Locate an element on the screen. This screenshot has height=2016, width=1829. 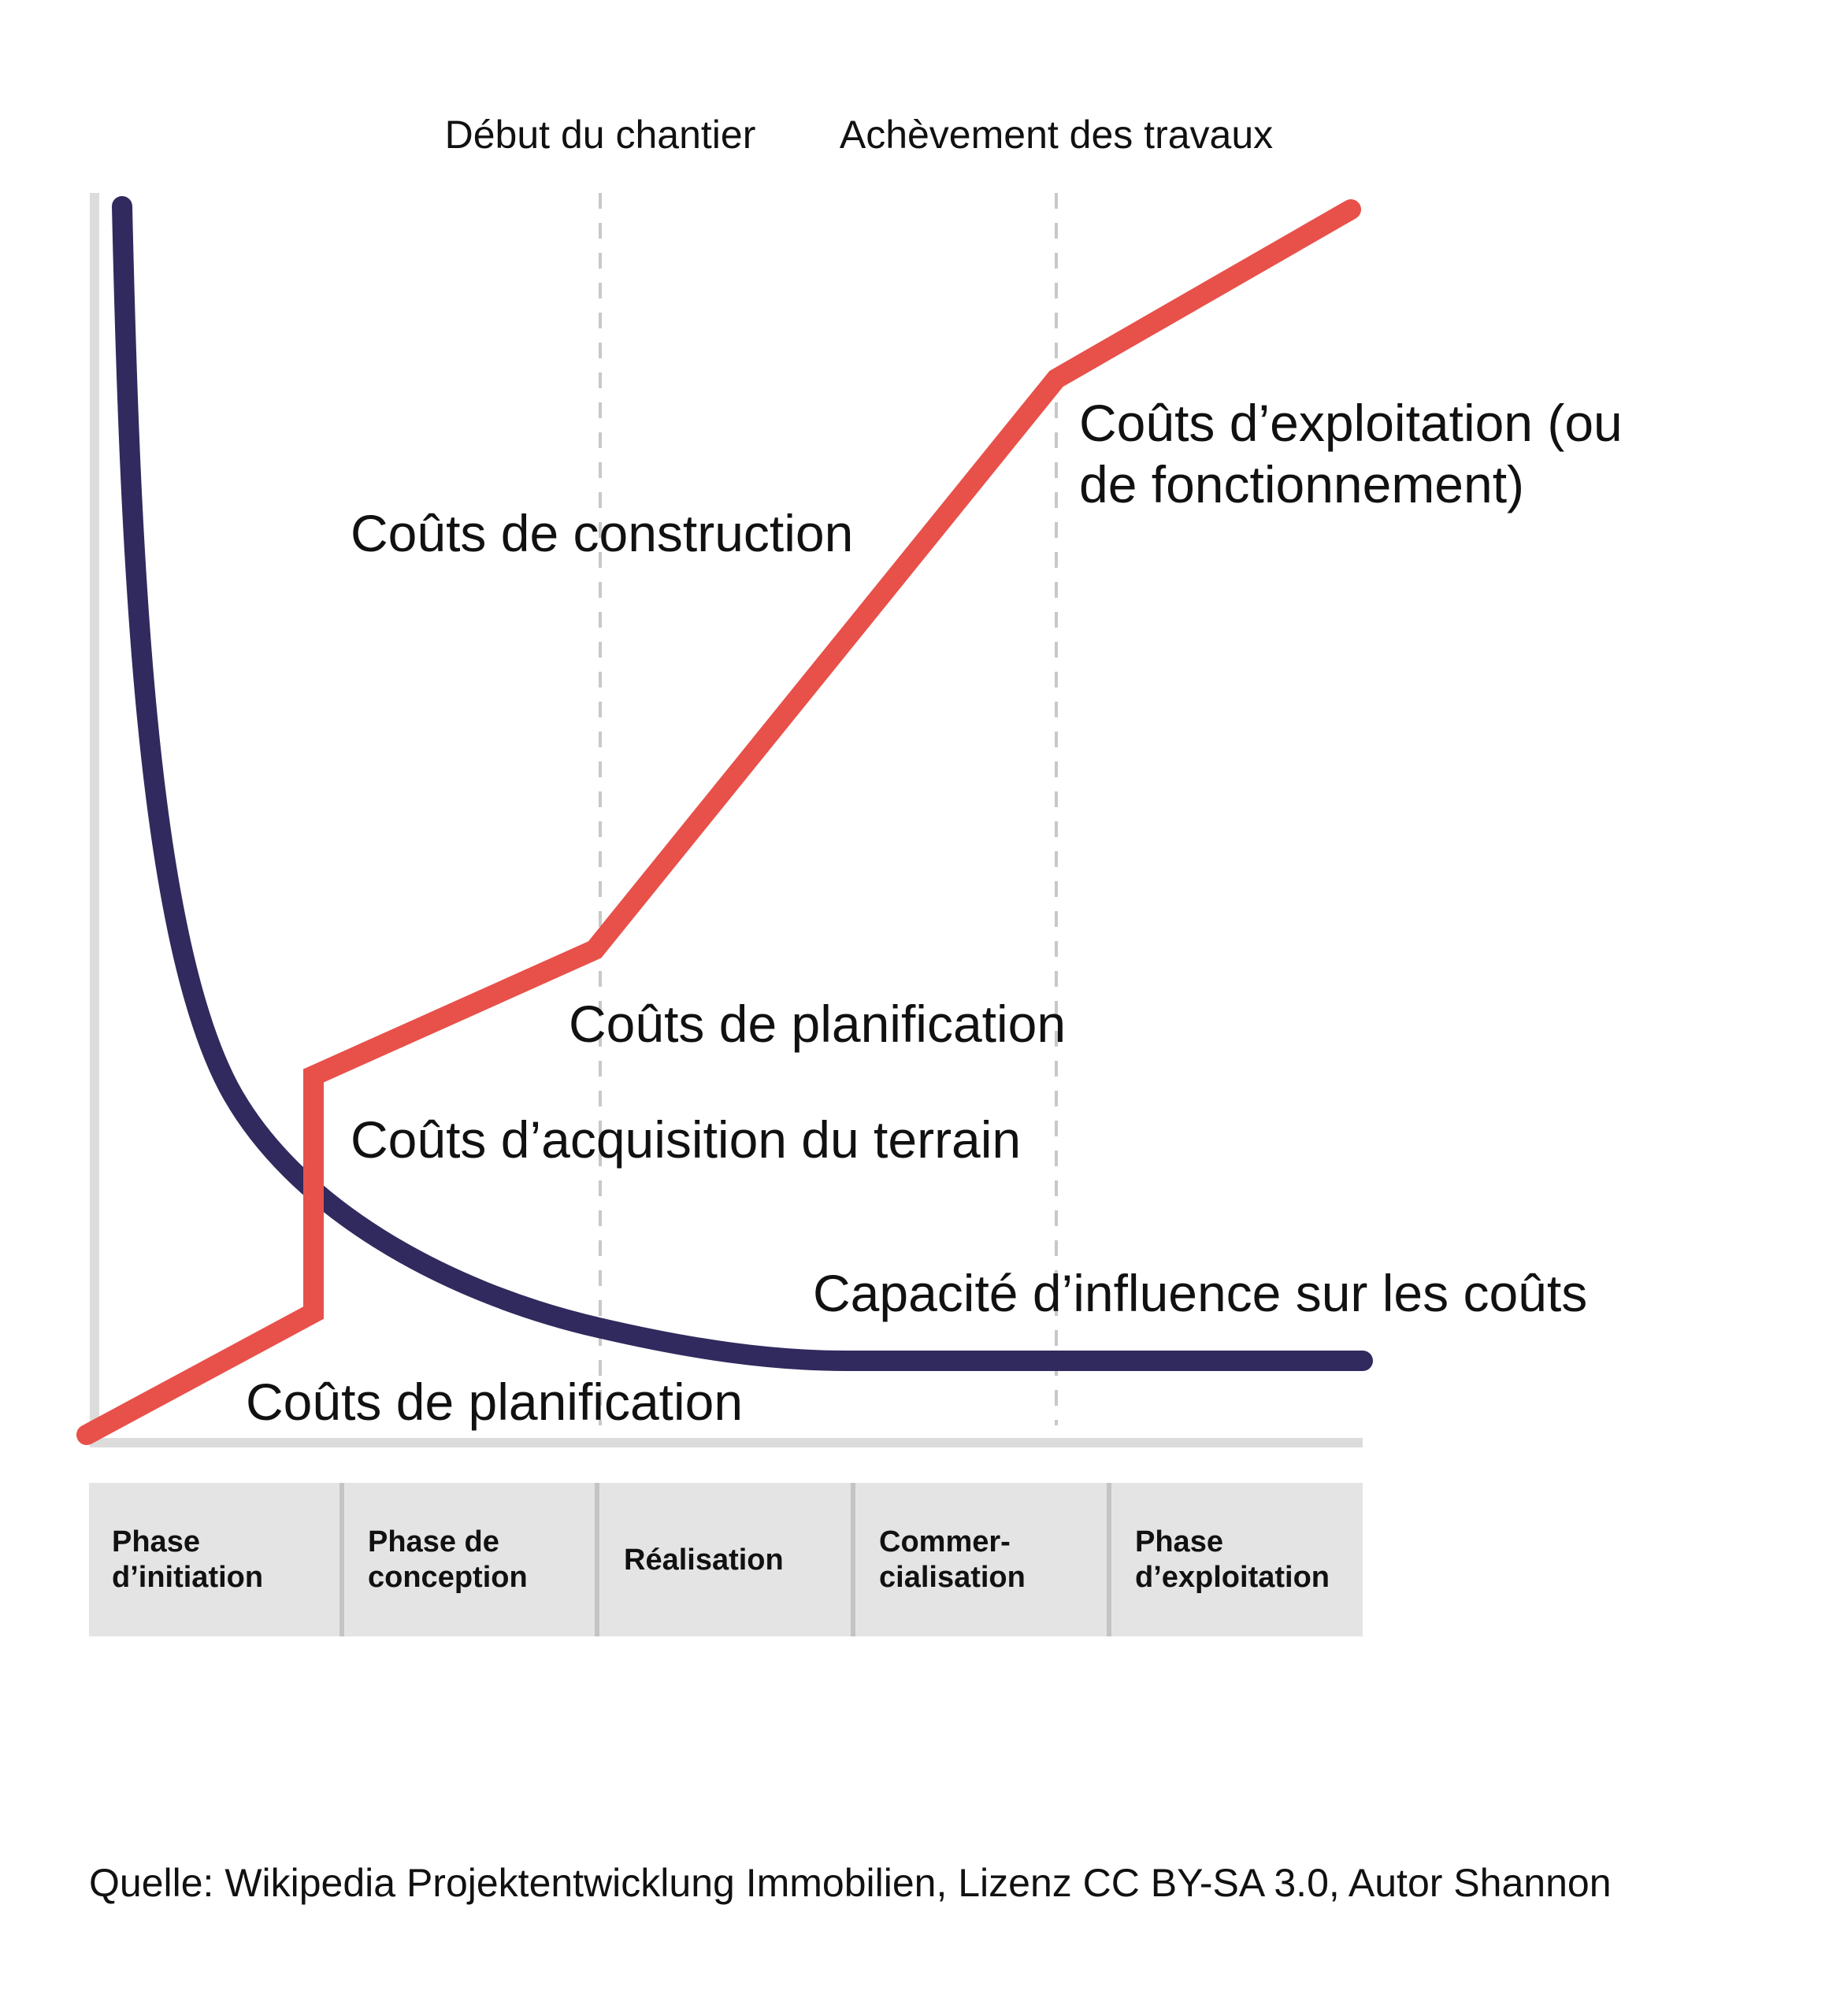
phase-exploitation-line1: Phase is located at coordinates (1179, 1541).